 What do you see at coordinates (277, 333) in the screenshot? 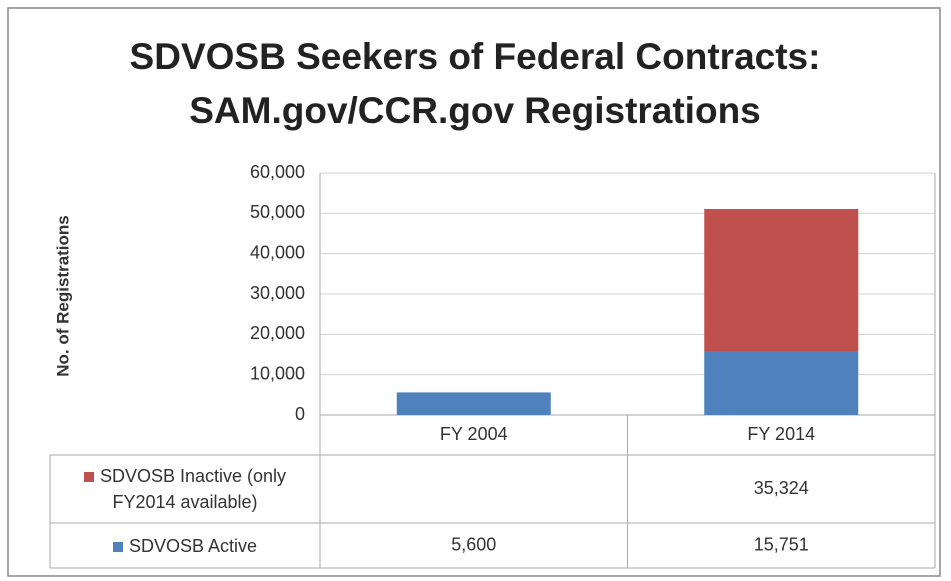
I see `y-tick-label: 20,000` at bounding box center [277, 333].